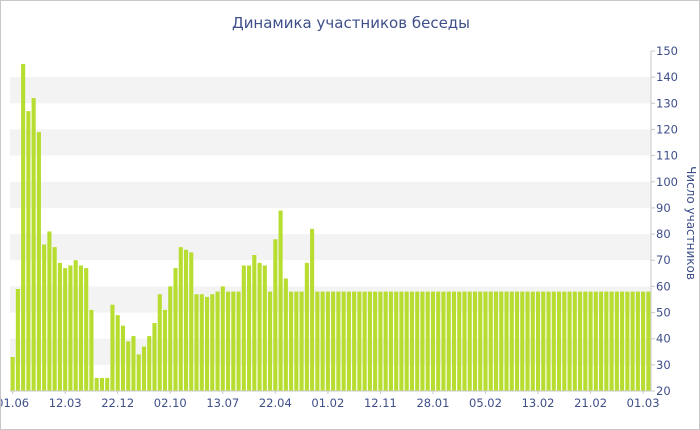 Image resolution: width=700 pixels, height=430 pixels. I want to click on y-tick-label: 140, so click(667, 77).